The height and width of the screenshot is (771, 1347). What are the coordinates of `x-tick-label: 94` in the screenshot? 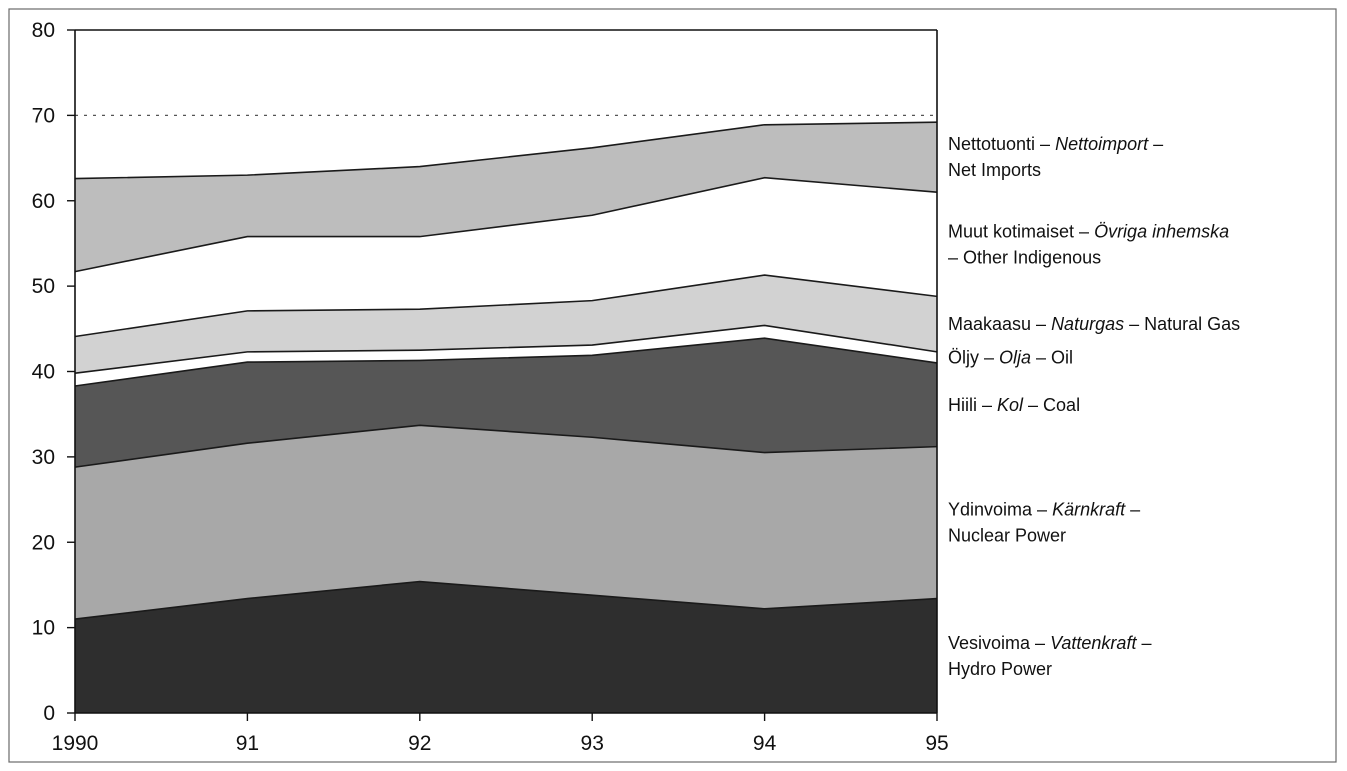 It's located at (765, 743).